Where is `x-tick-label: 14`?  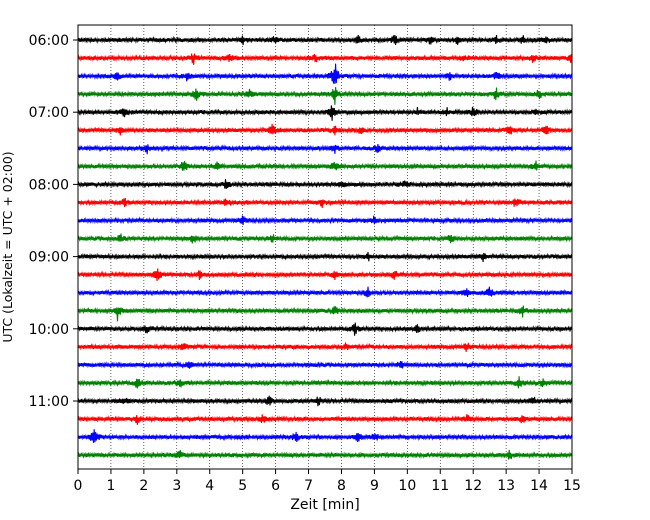
x-tick-label: 14 is located at coordinates (539, 486).